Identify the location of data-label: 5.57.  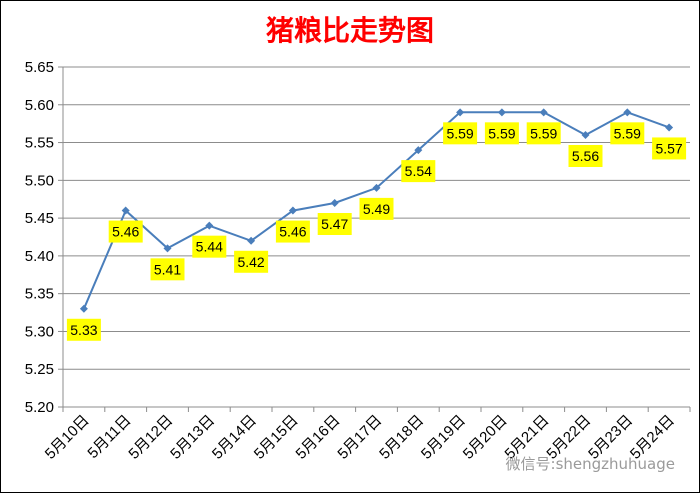
(668, 148).